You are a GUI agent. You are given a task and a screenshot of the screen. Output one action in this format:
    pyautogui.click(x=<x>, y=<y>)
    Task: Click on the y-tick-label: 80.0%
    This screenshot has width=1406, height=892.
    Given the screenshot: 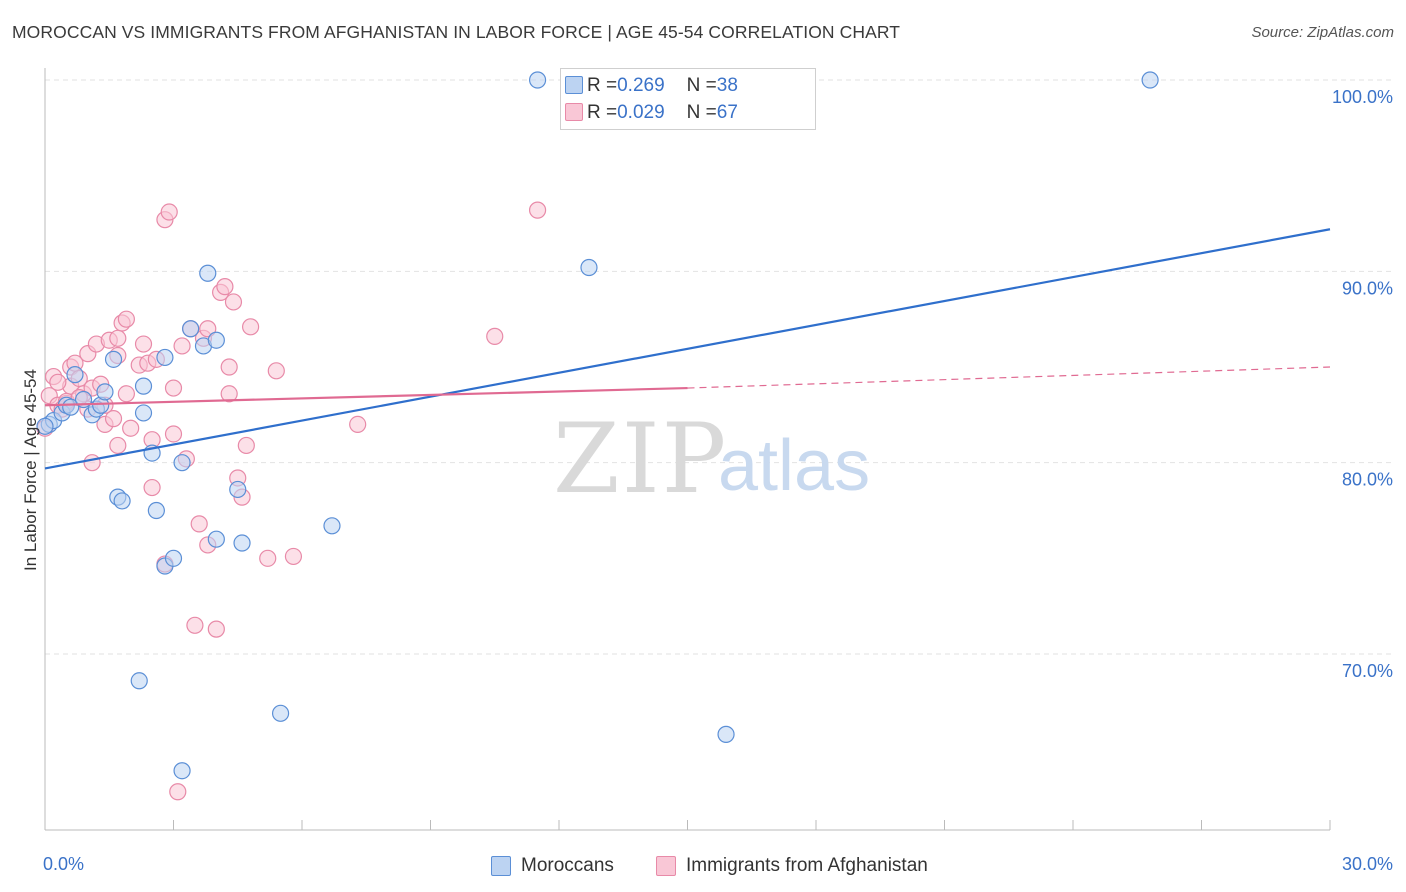 What is the action you would take?
    pyautogui.click(x=1367, y=480)
    